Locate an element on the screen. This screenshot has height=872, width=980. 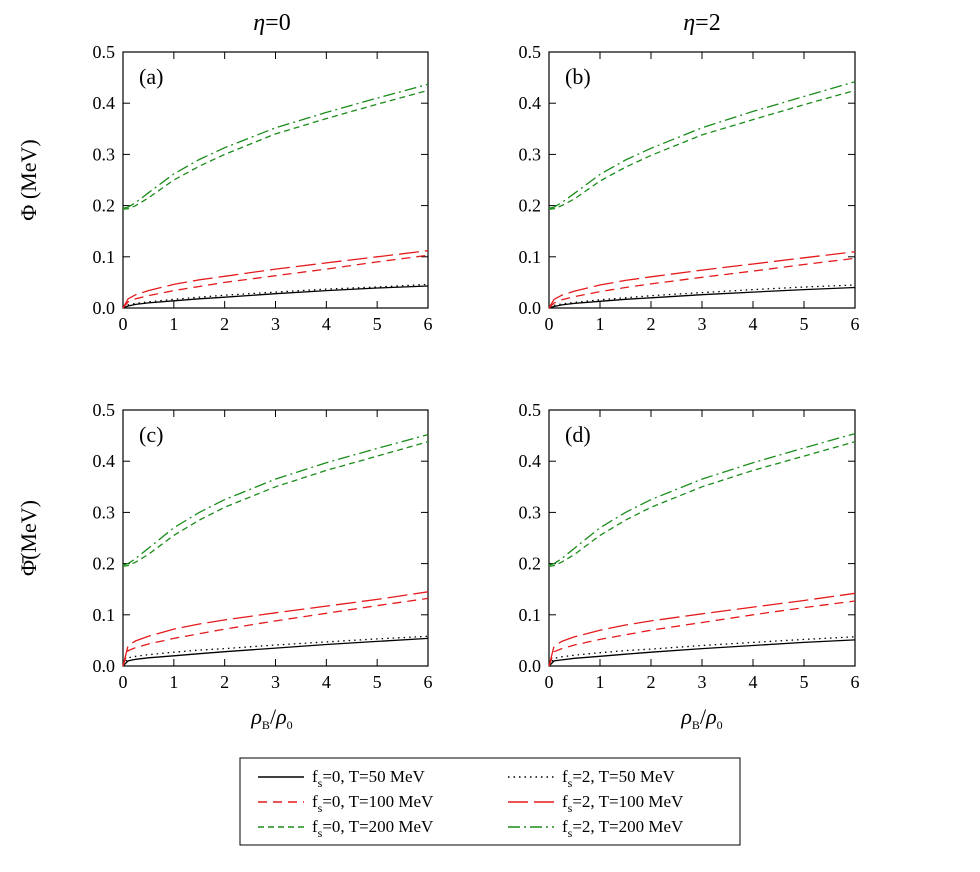
panel-label: (d) is located at coordinates (578, 434).